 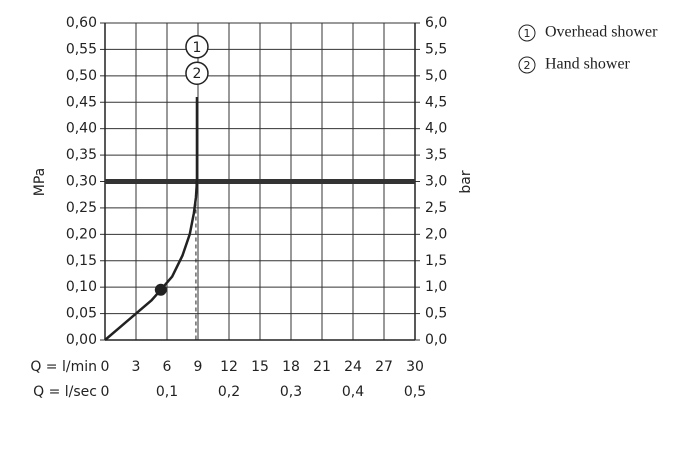 What do you see at coordinates (436, 340) in the screenshot?
I see `y2-tick-label: 0,0` at bounding box center [436, 340].